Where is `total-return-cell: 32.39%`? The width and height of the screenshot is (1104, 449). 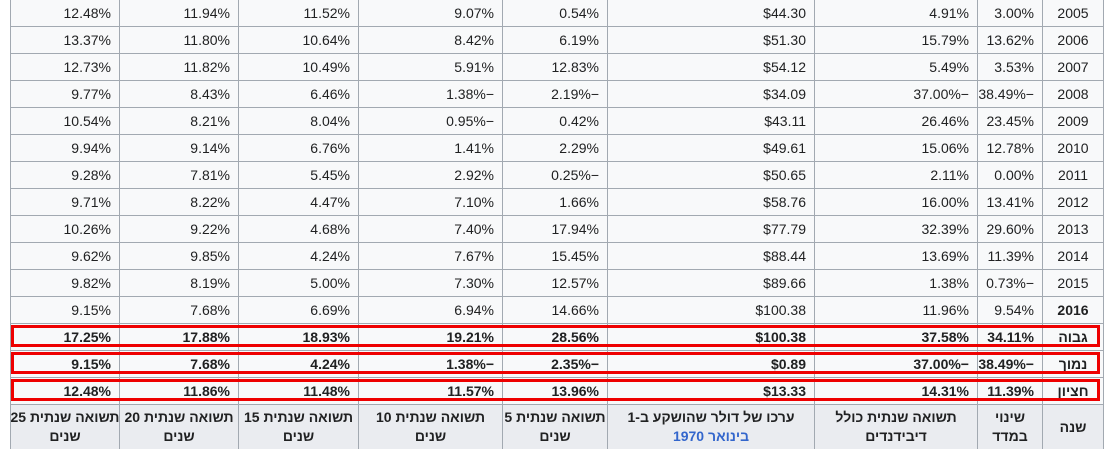
total-return-cell: 32.39% is located at coordinates (896, 229).